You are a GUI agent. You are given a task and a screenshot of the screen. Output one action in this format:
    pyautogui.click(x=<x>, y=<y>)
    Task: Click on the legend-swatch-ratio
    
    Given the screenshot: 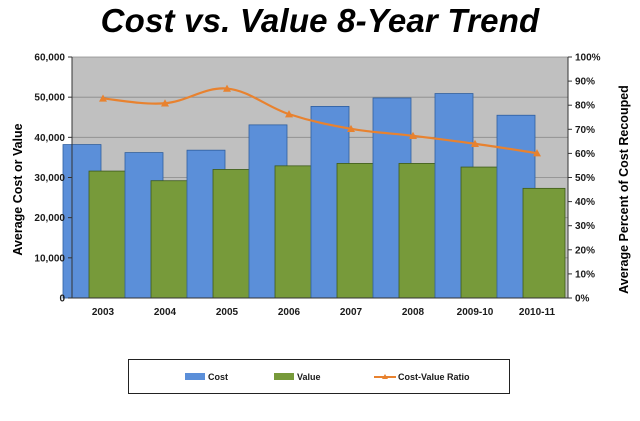 What is the action you would take?
    pyautogui.click(x=385, y=377)
    